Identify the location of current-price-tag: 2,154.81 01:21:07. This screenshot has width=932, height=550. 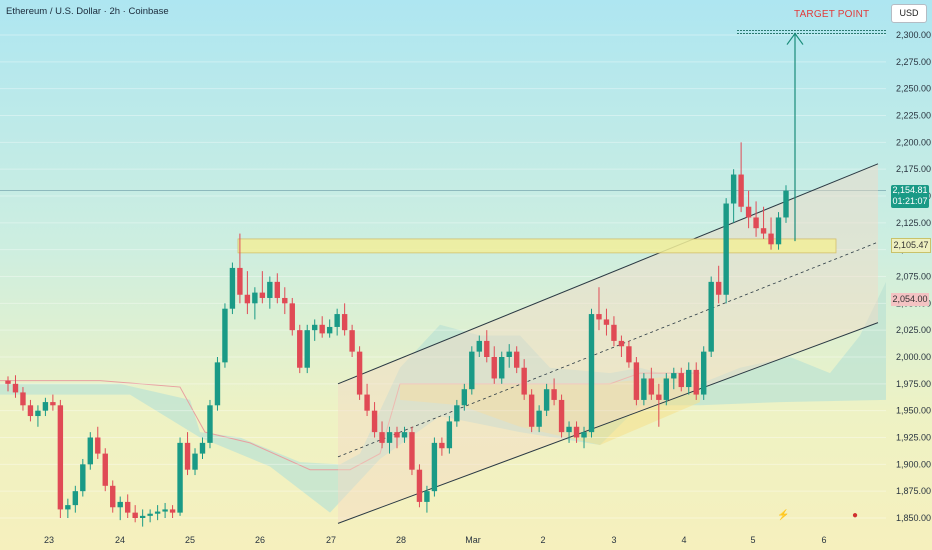
(910, 196).